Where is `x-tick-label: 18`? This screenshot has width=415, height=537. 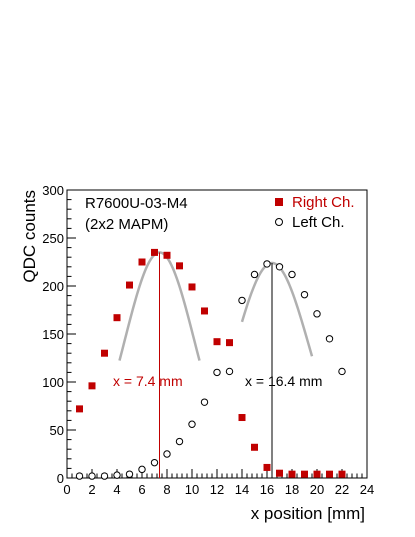 x-tick-label: 18 is located at coordinates (292, 489).